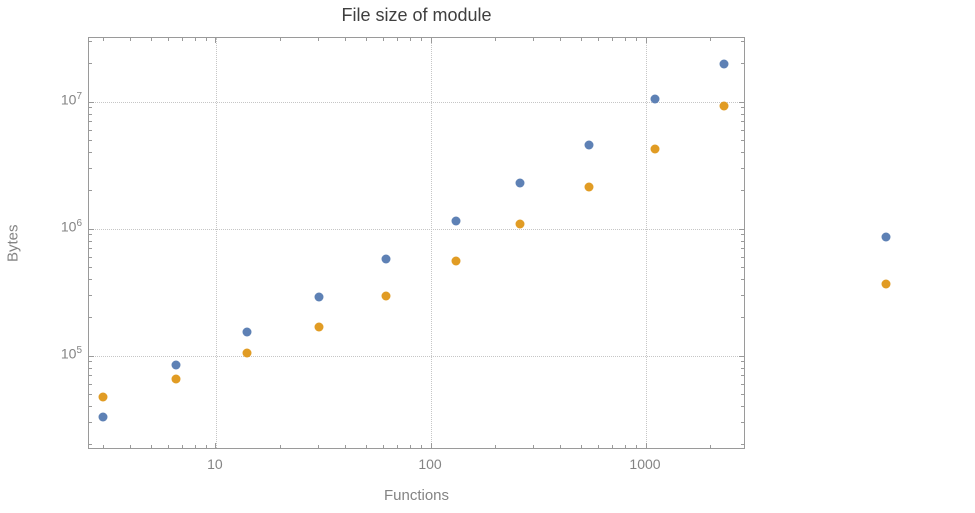 The width and height of the screenshot is (975, 513). What do you see at coordinates (416, 15) in the screenshot?
I see `chart-title: File size of module` at bounding box center [416, 15].